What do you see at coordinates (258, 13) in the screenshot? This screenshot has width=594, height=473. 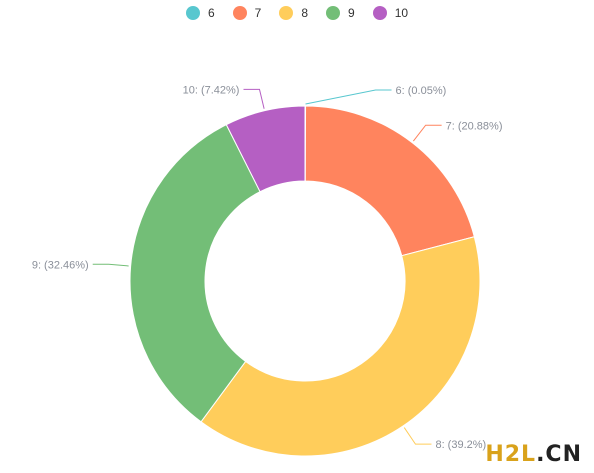 I see `legend-label: 7` at bounding box center [258, 13].